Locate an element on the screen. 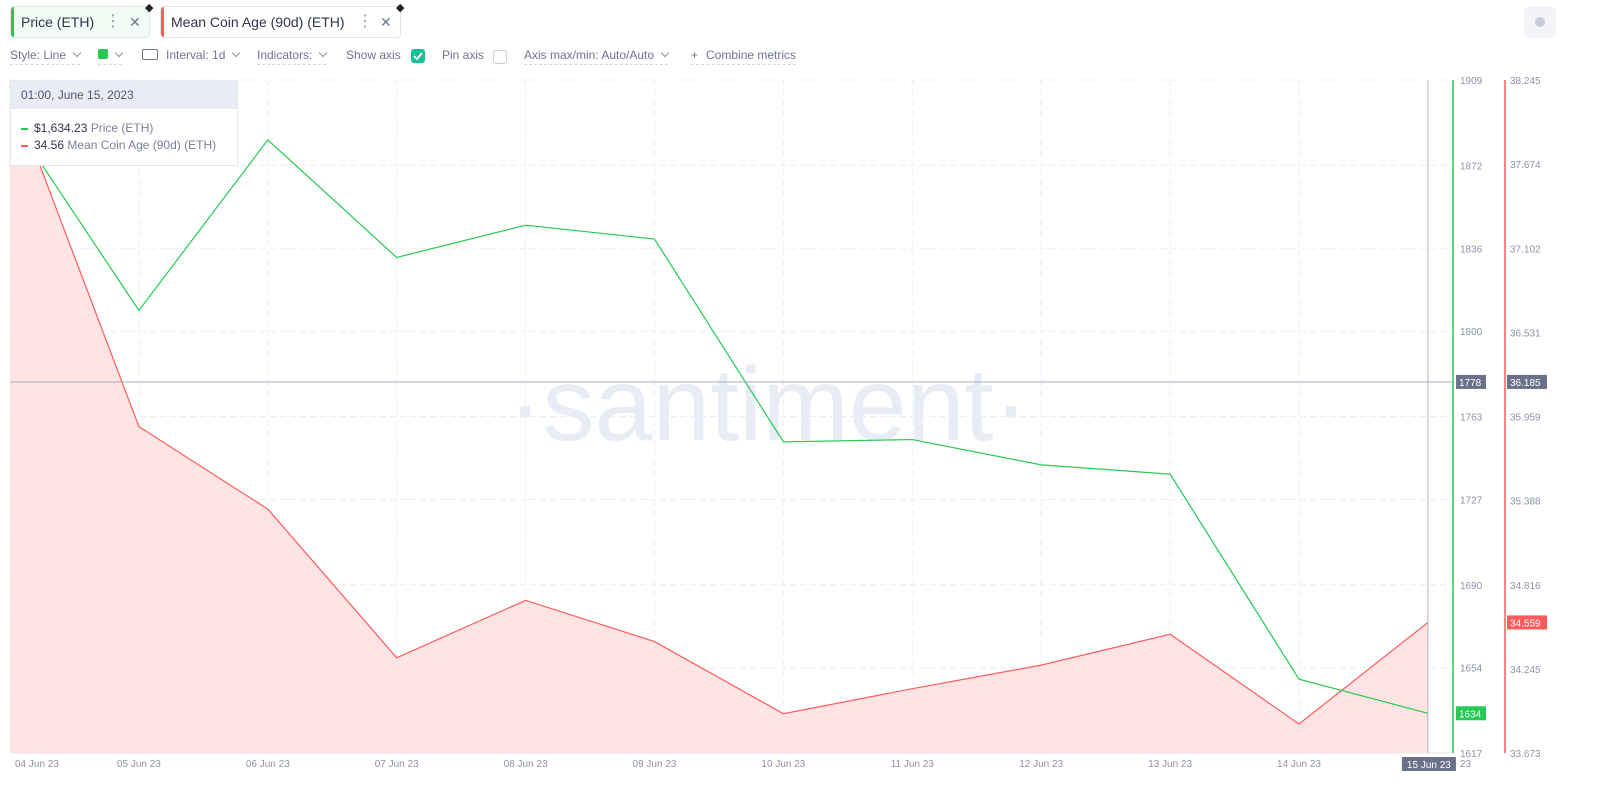 The width and height of the screenshot is (1600, 798). mean-coin-age-axis-tick-label: 37.102 is located at coordinates (1525, 249).